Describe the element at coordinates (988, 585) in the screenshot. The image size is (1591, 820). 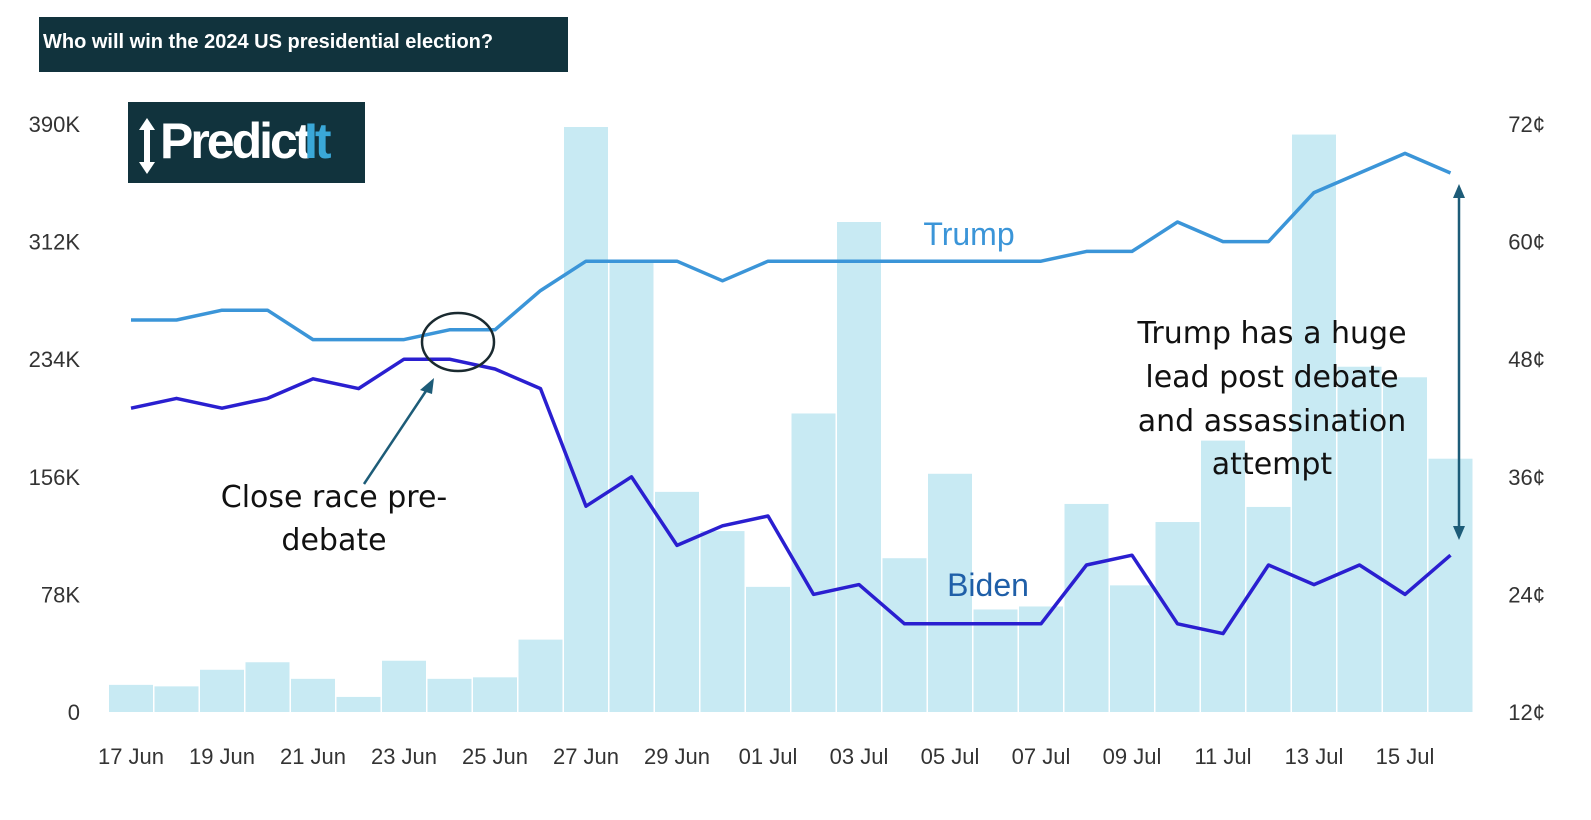
I see `biden-series-label: Biden` at that location.